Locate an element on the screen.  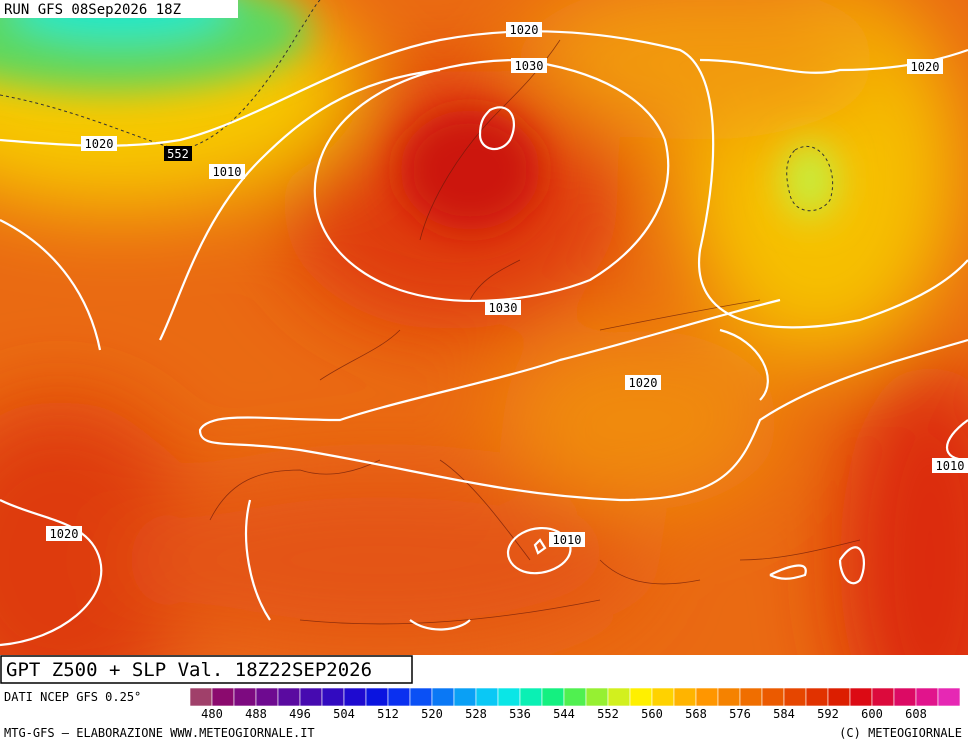
colorbar-label: 480 is located at coordinates (212, 714).